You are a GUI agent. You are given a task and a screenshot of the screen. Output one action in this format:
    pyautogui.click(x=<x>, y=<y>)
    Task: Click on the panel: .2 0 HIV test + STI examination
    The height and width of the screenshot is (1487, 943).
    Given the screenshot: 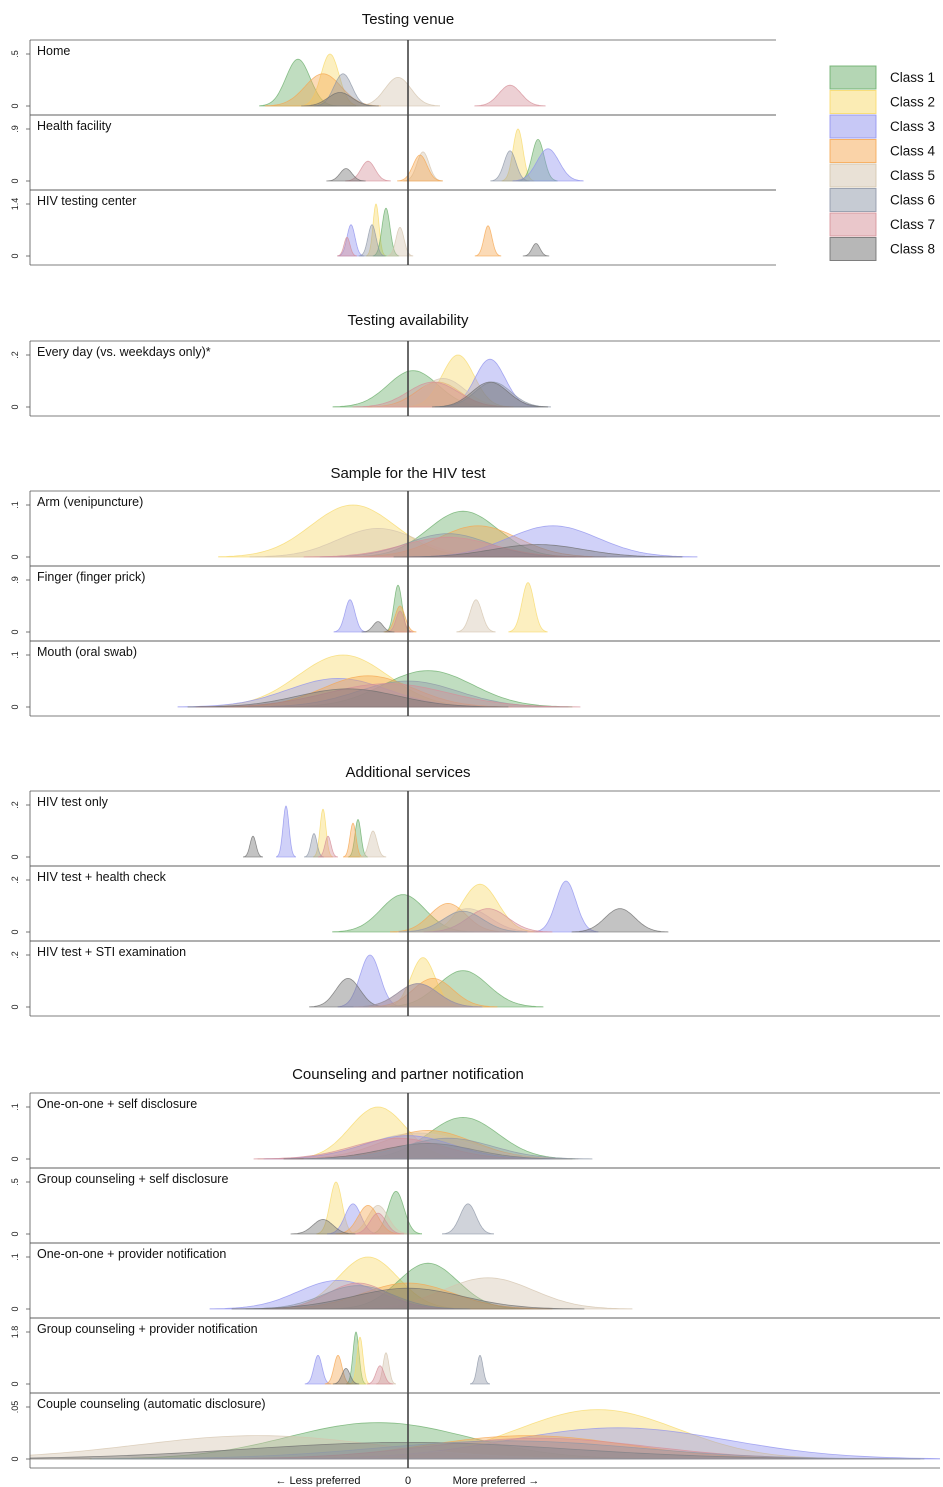 What is the action you would take?
    pyautogui.click(x=475, y=978)
    